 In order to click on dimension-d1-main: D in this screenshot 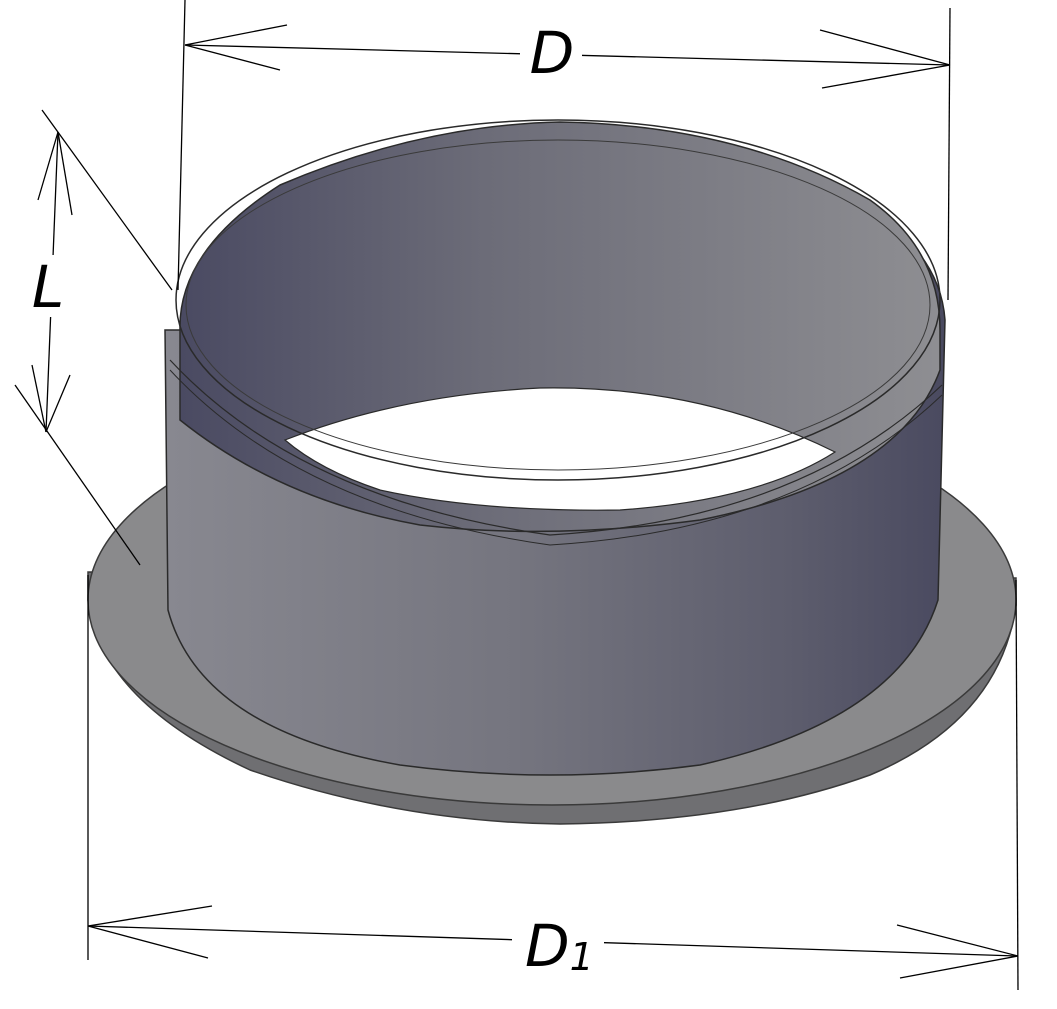, I will do `click(547, 946)`.